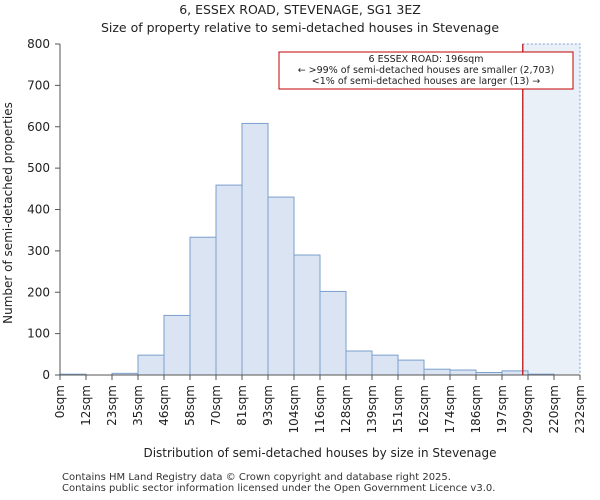  Describe the element at coordinates (46, 375) in the screenshot. I see `y-tick-label: 0` at that location.